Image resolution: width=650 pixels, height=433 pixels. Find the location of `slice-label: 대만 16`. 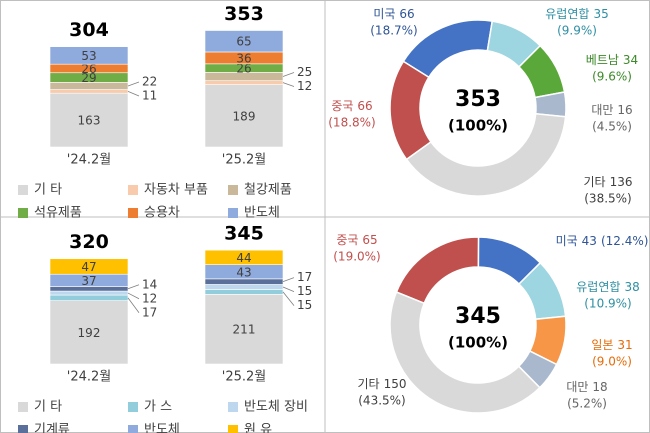

slice-label: 대만 16 is located at coordinates (611, 110).